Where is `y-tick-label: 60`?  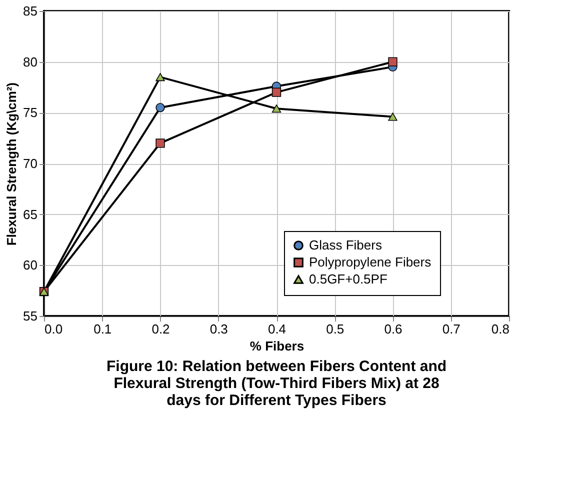 y-tick-label: 60 is located at coordinates (30, 265).